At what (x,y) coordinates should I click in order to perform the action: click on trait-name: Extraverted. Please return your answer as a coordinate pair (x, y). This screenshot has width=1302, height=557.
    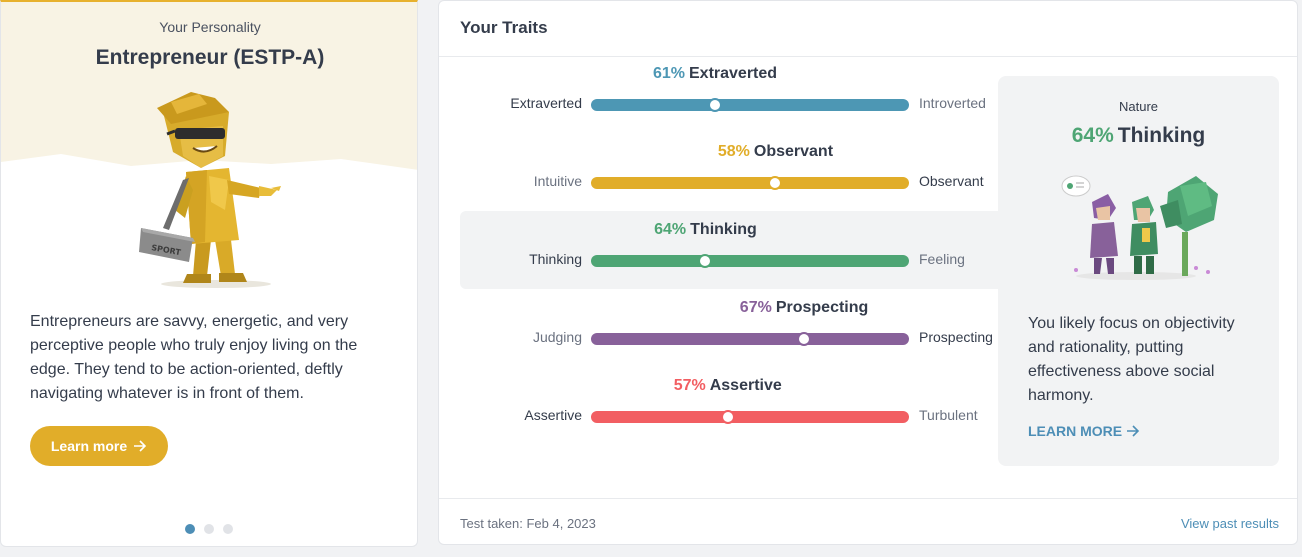
    Looking at the image, I should click on (733, 73).